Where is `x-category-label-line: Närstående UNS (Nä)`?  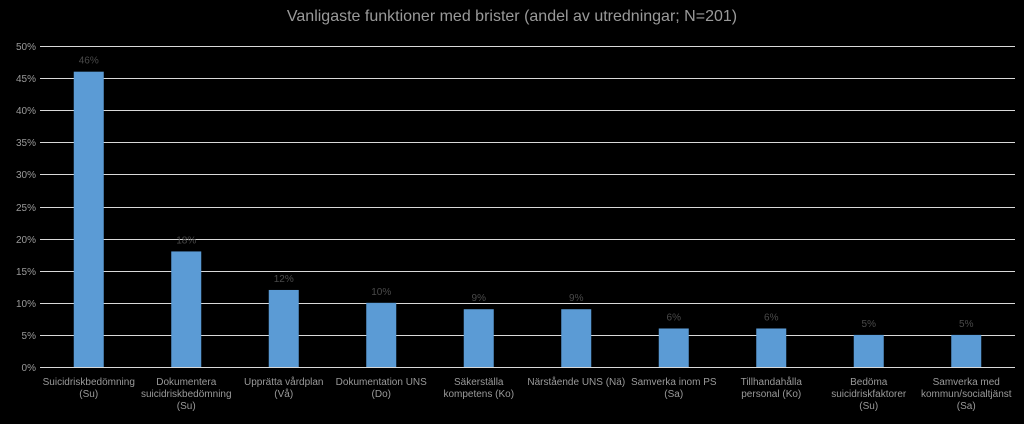 x-category-label-line: Närstående UNS (Nä) is located at coordinates (576, 382).